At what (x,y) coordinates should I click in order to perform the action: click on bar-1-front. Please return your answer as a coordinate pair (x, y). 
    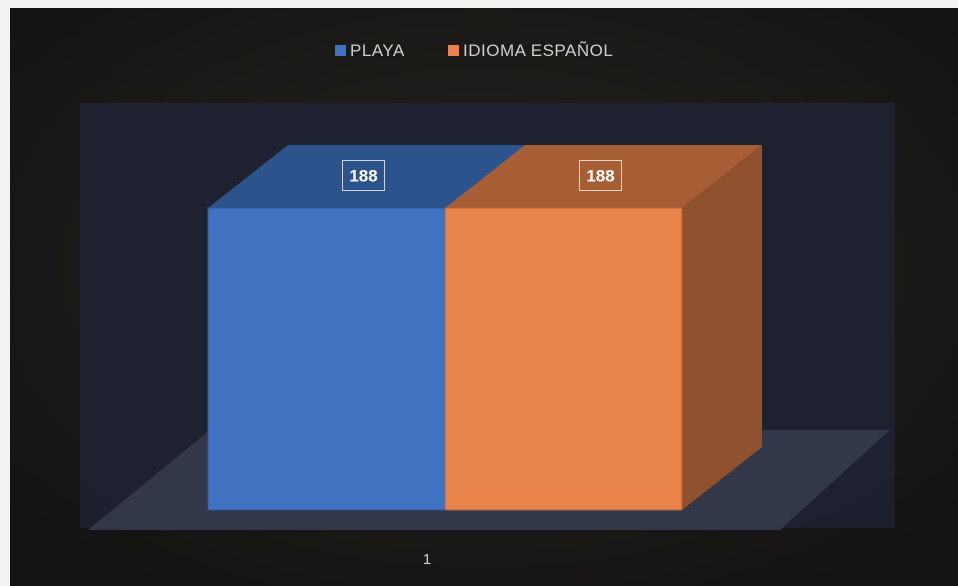
    Looking at the image, I should click on (326, 359).